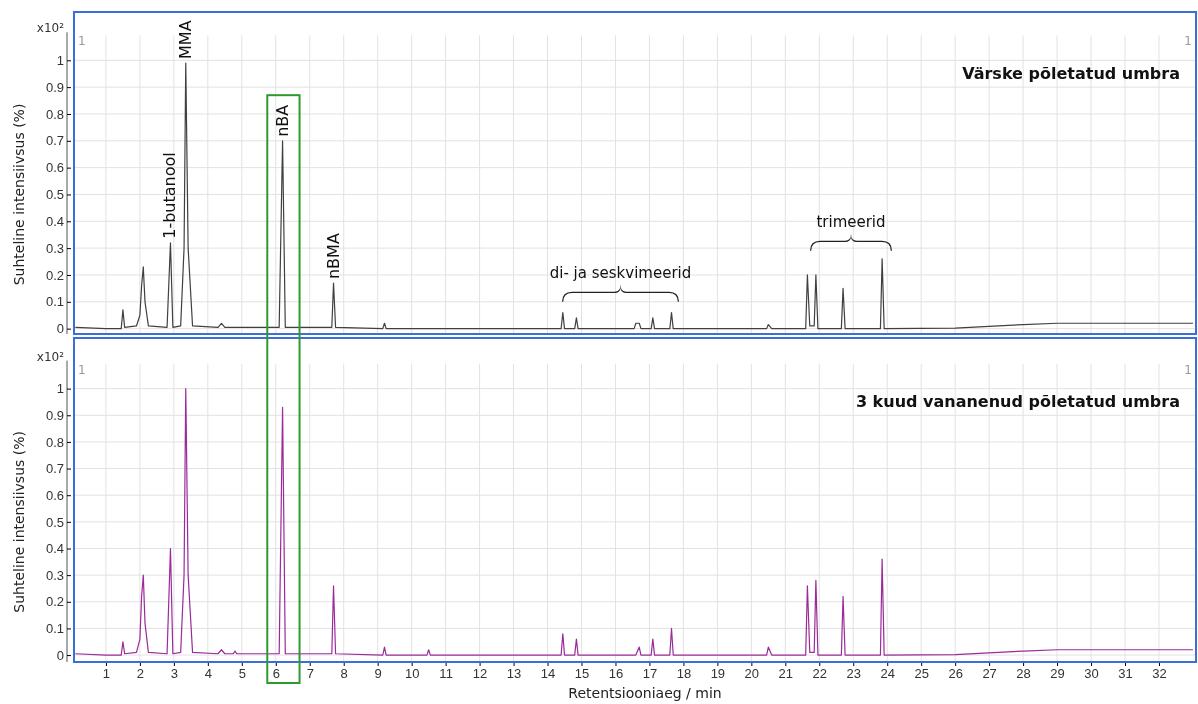 The image size is (1198, 704). Describe the element at coordinates (170, 195) in the screenshot. I see `annotation: 1-butanool` at that location.